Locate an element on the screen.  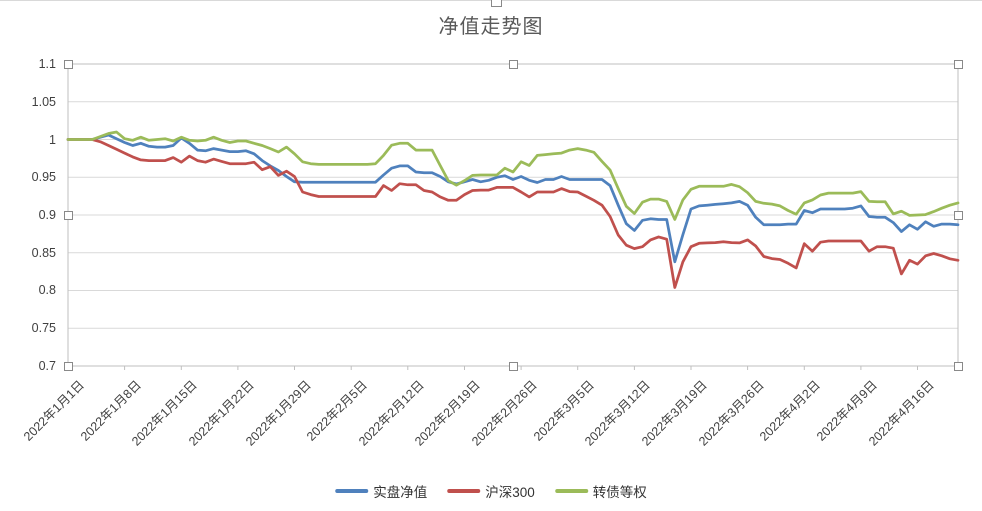
chart-title: 净值走势图 is located at coordinates (491, 27).